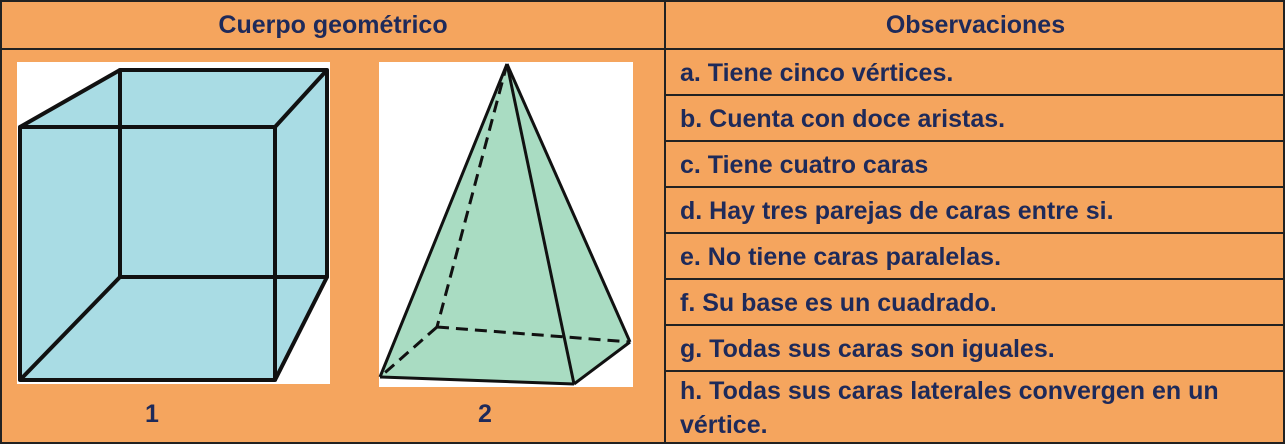 The image size is (1285, 444). What do you see at coordinates (505, 224) in the screenshot?
I see `pyramid` at bounding box center [505, 224].